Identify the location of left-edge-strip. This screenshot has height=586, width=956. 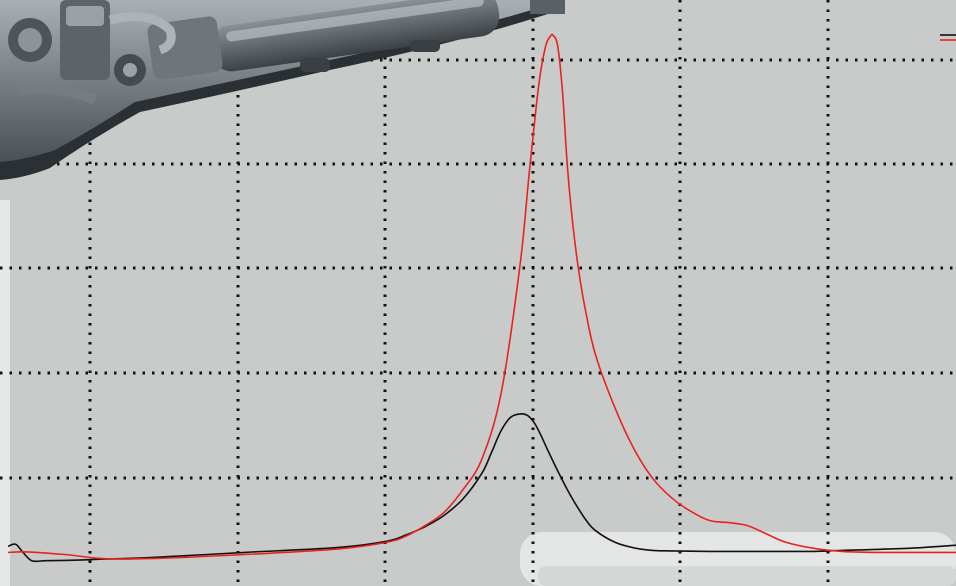
(5, 393).